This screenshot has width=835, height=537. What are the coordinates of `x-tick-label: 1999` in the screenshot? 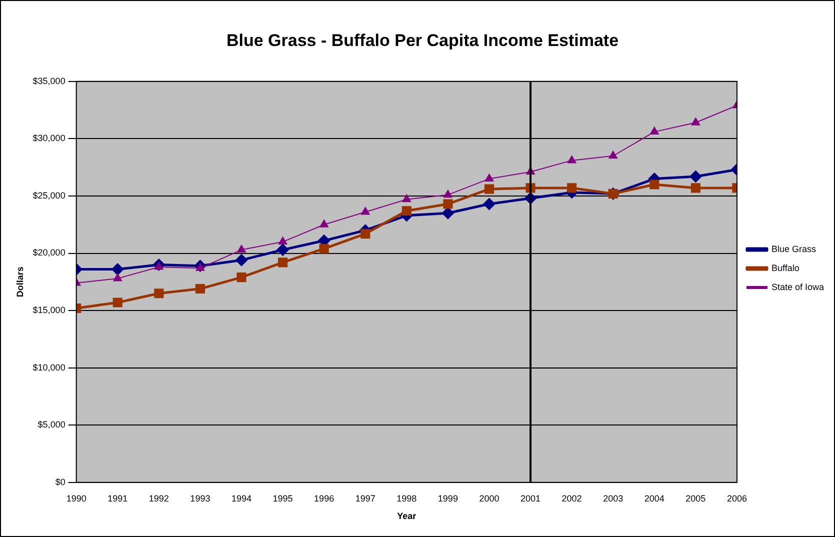 It's located at (448, 498).